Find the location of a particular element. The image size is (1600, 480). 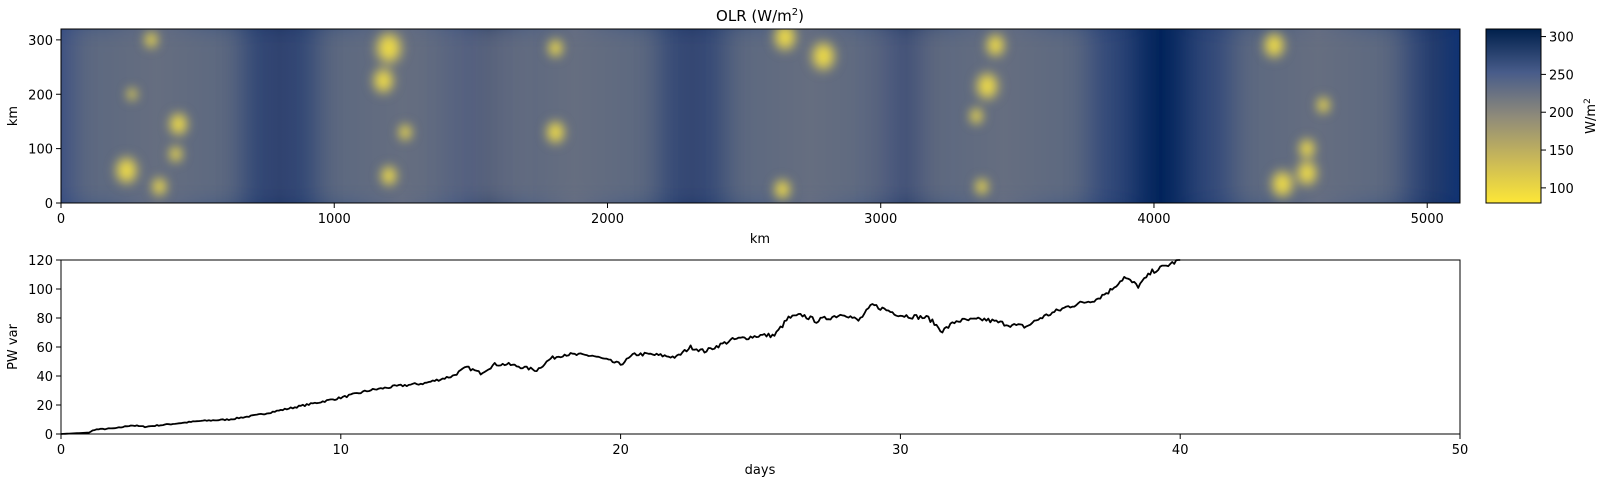

colorbar-tick-label: 150 is located at coordinates (1561, 151).